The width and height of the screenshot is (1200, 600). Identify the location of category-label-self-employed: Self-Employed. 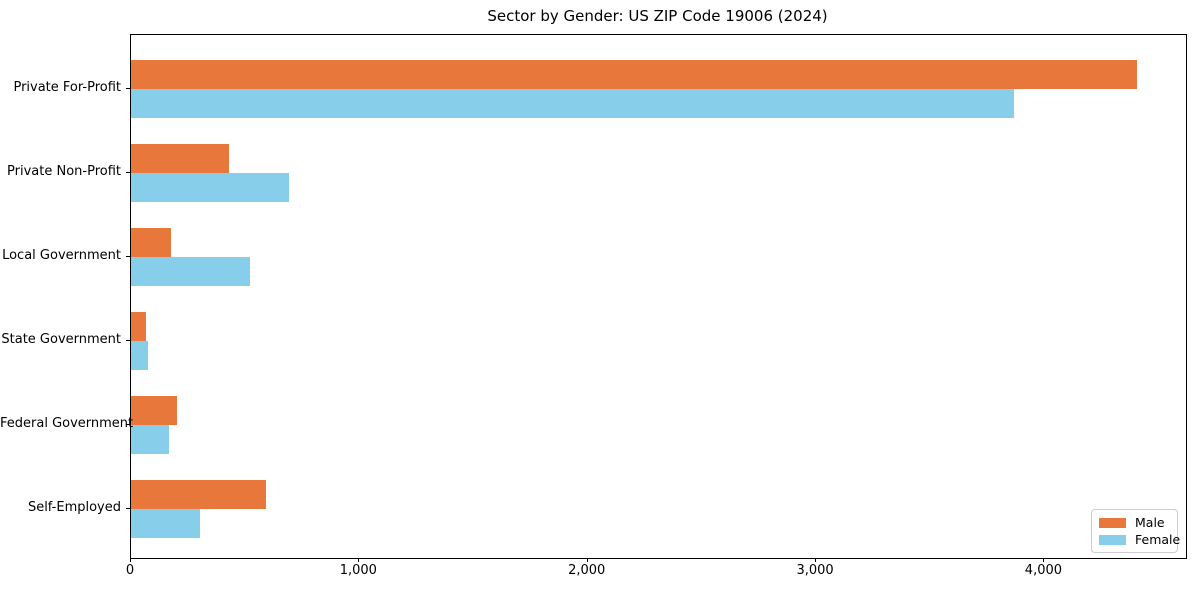
(74, 507).